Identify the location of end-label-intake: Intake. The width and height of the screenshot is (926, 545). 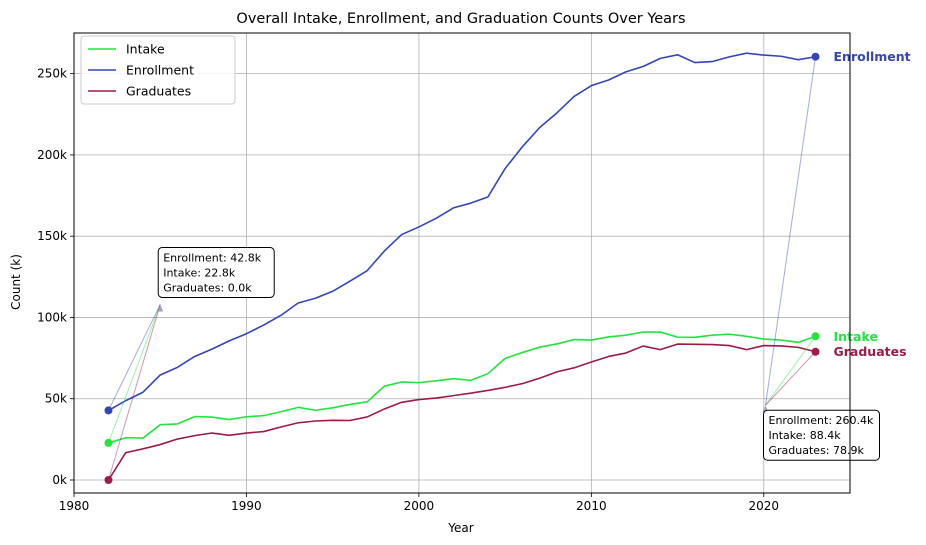
(856, 336).